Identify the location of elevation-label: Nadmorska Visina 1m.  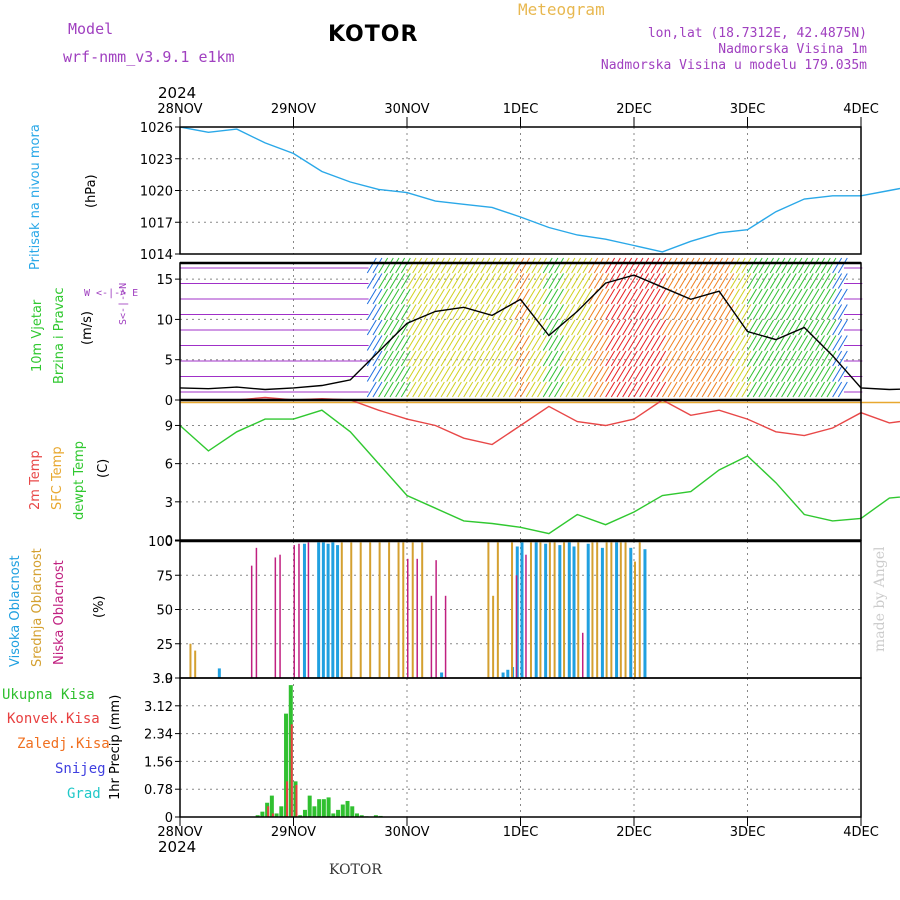
(792, 49).